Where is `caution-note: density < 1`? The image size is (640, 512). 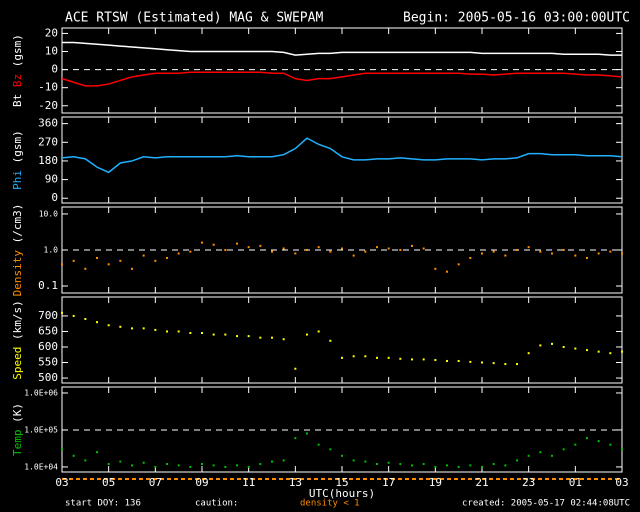 caution-note: density < 1 is located at coordinates (330, 504).